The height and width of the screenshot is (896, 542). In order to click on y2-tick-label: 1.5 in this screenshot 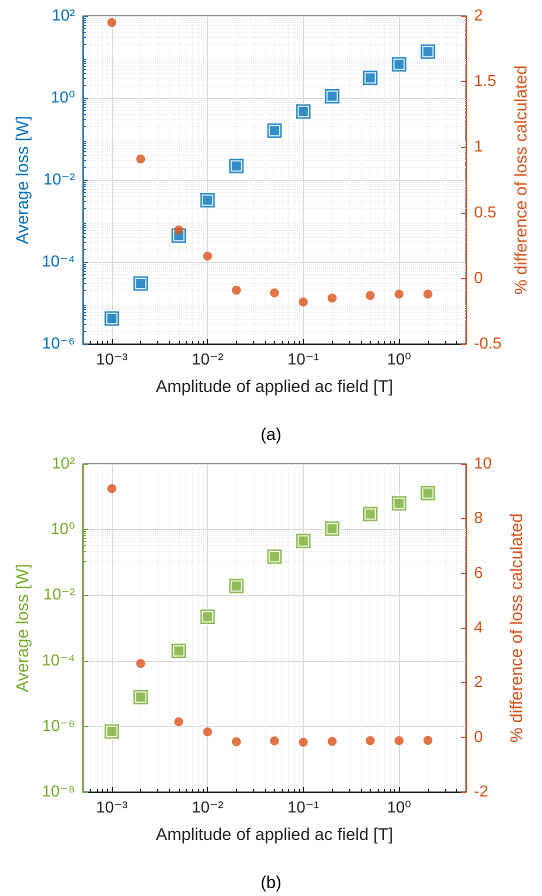, I will do `click(485, 81)`.